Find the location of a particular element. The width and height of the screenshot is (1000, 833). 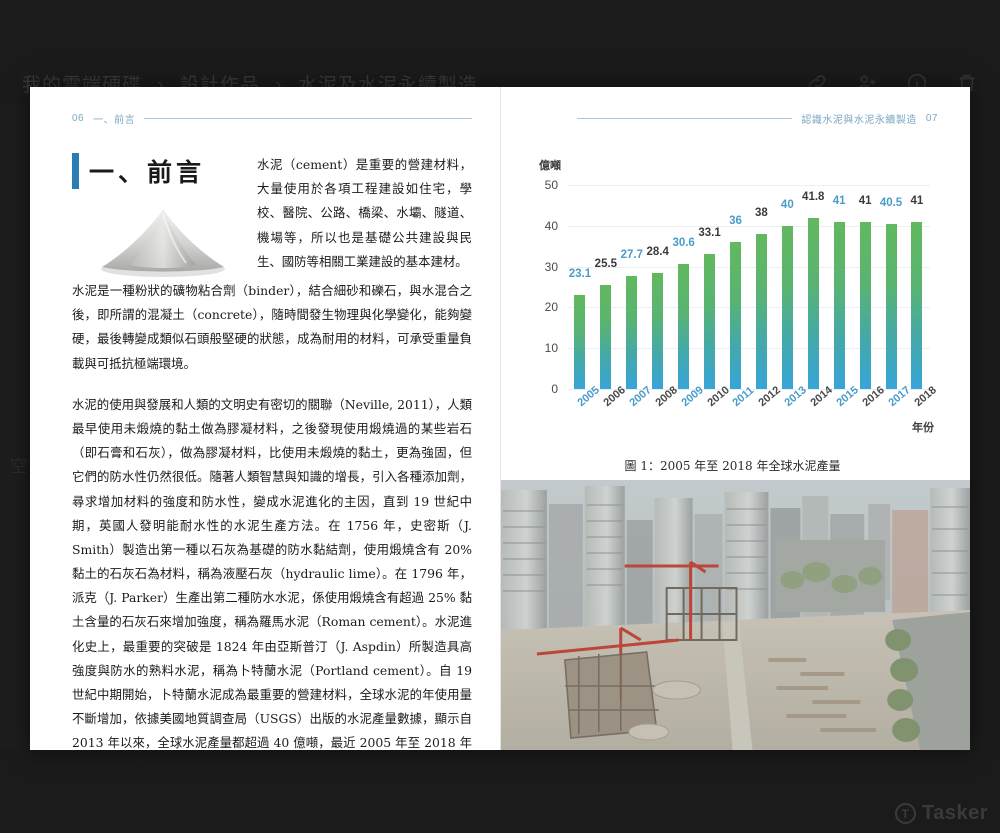

chart-bar-group: 41 2015 is located at coordinates (843, 297).